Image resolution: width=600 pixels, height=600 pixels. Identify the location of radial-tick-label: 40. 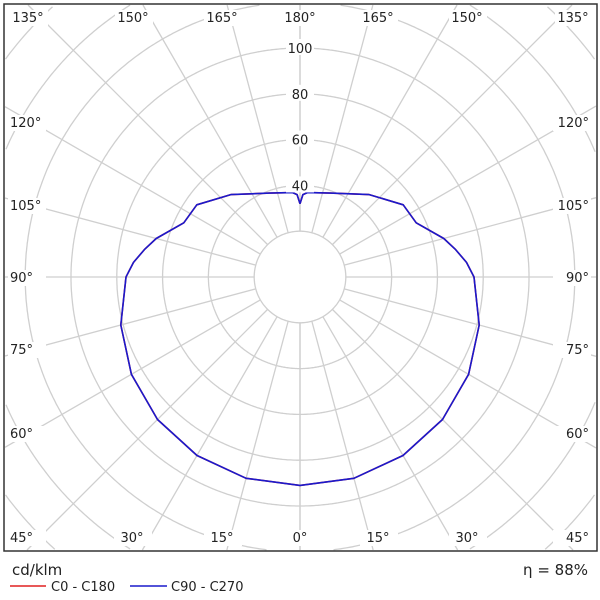
(300, 186).